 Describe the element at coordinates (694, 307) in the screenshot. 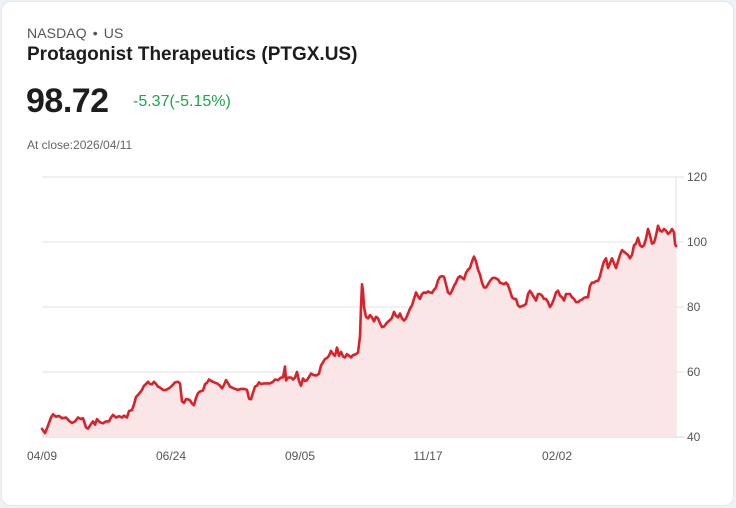

I see `y-tick-label: 80` at that location.